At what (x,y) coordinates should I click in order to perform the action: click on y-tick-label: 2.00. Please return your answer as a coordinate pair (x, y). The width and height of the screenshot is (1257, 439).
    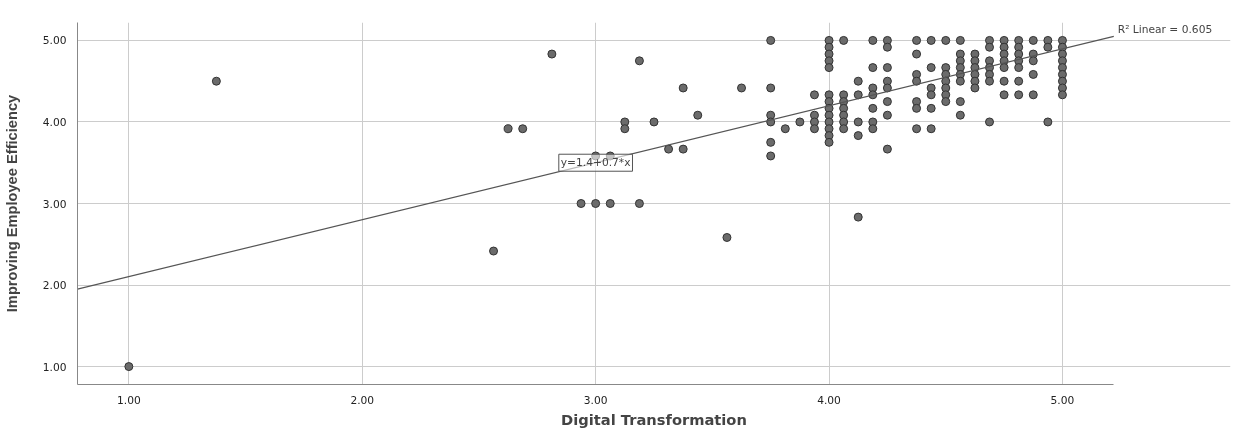
    Looking at the image, I should click on (54, 286).